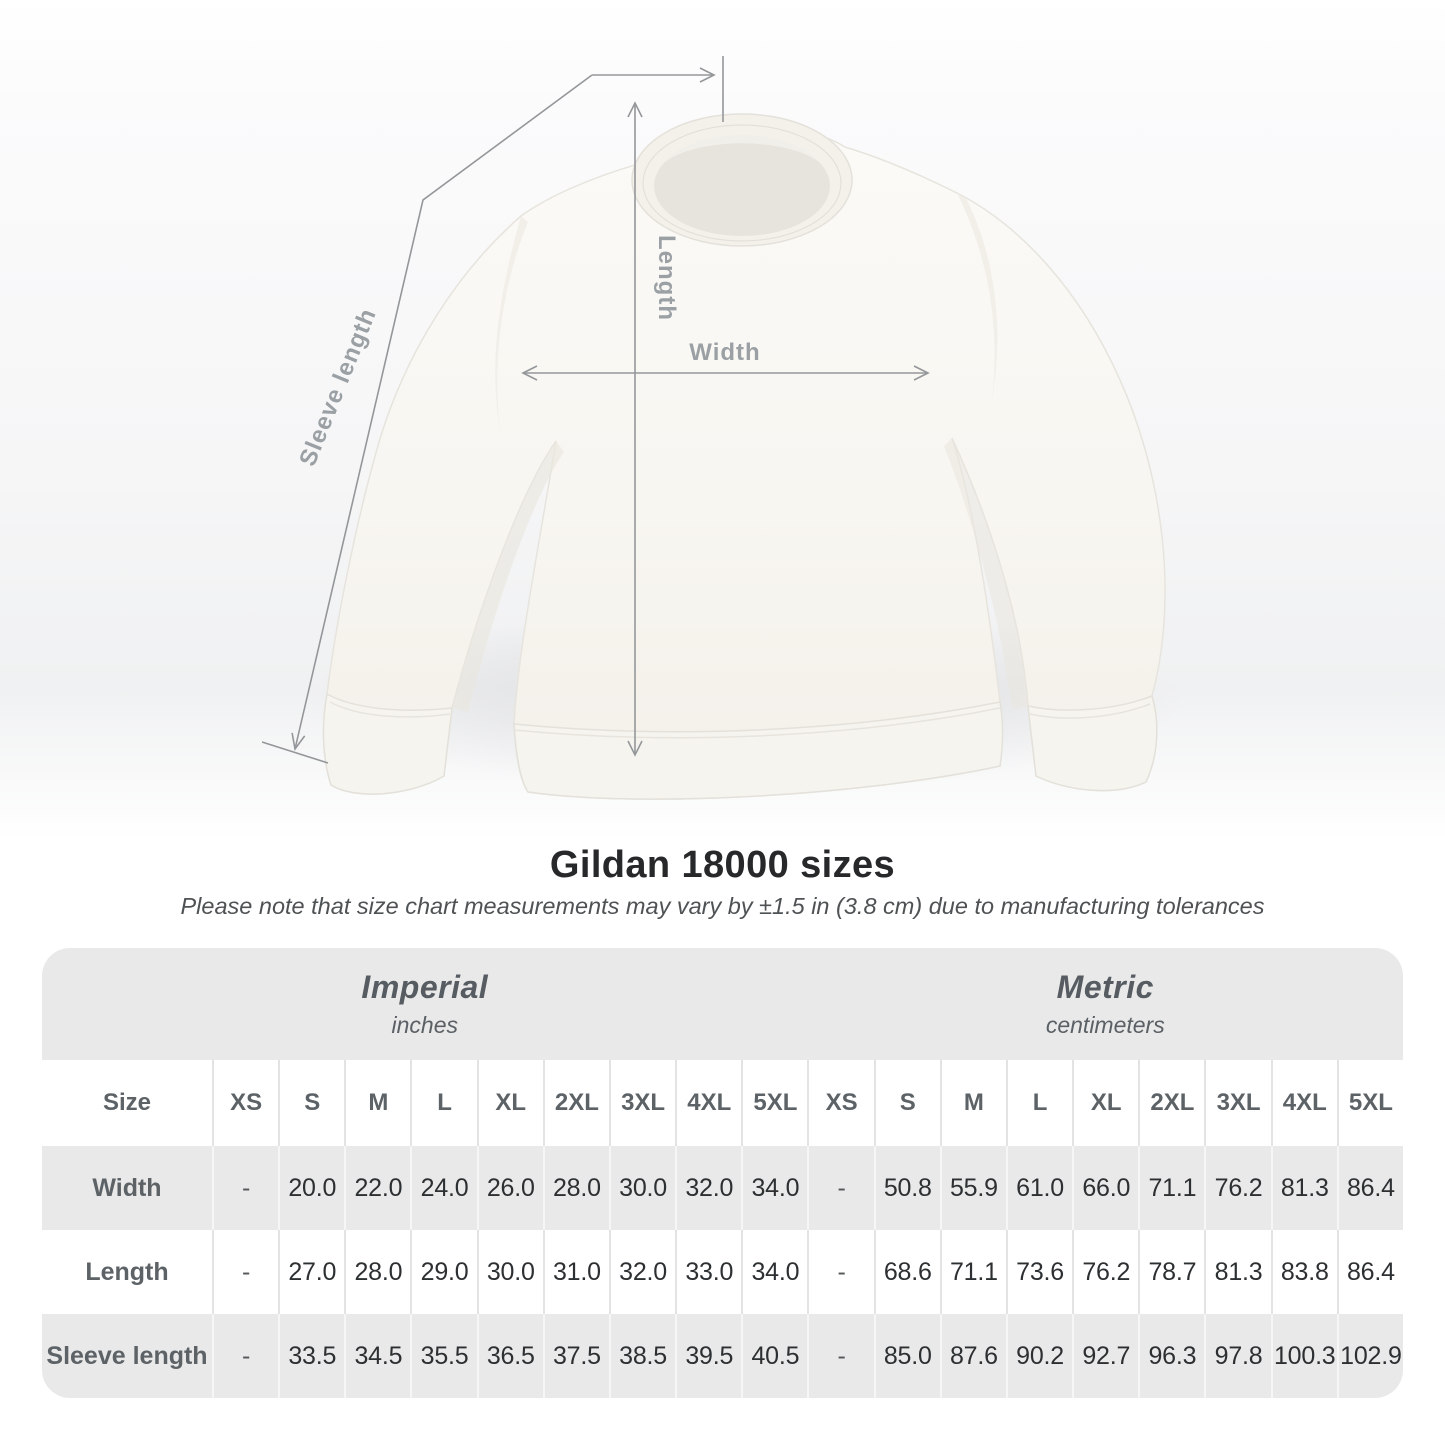 This screenshot has width=1445, height=1445. I want to click on size-value: 27.0, so click(311, 1272).